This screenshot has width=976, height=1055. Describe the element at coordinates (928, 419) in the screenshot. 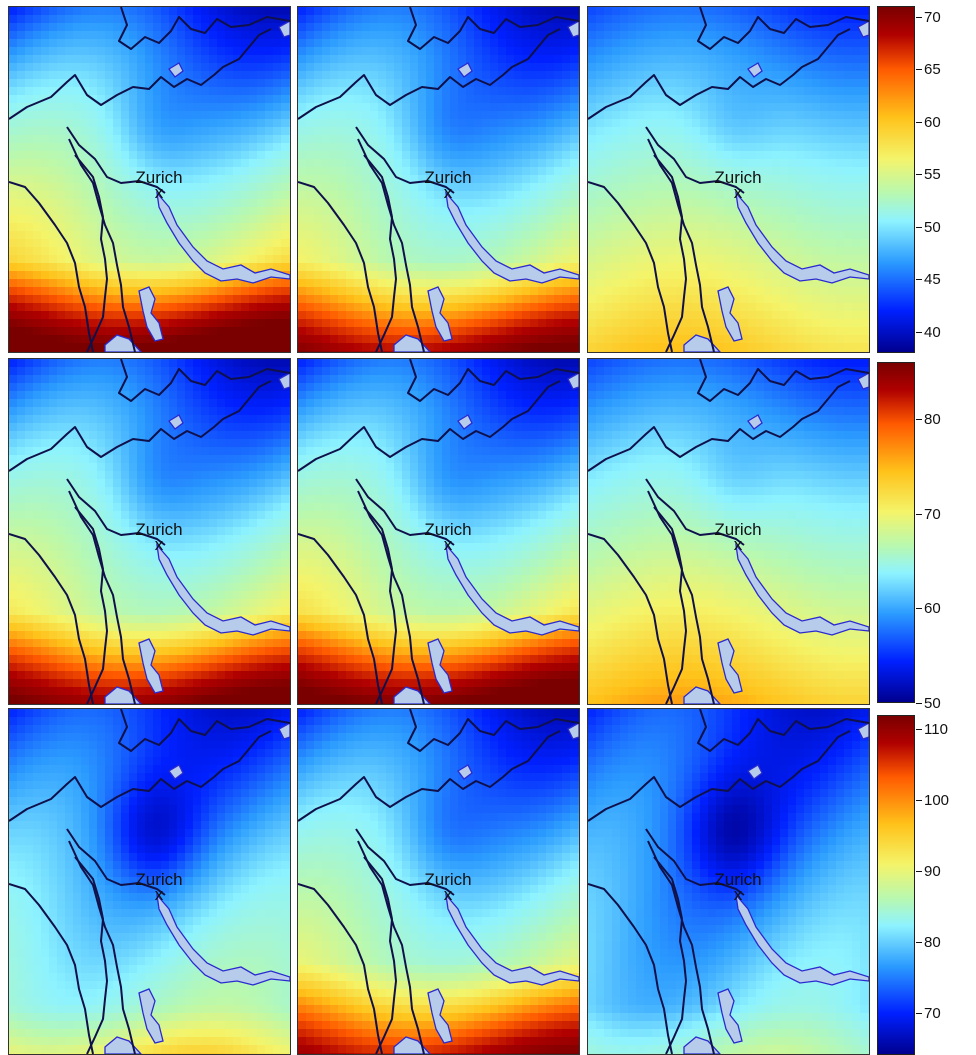

I see `colorbar-tick-label: 80` at that location.